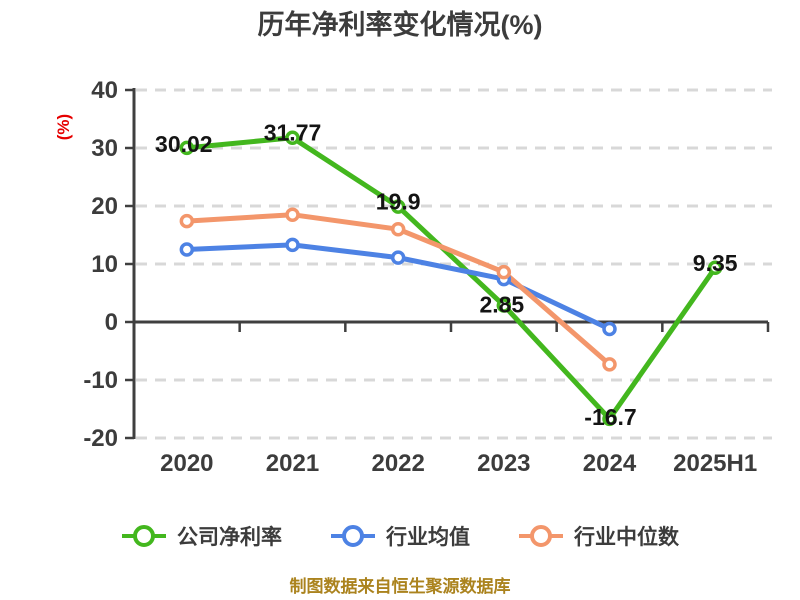  What do you see at coordinates (715, 463) in the screenshot?
I see `x-tick-label: 2025H1` at bounding box center [715, 463].